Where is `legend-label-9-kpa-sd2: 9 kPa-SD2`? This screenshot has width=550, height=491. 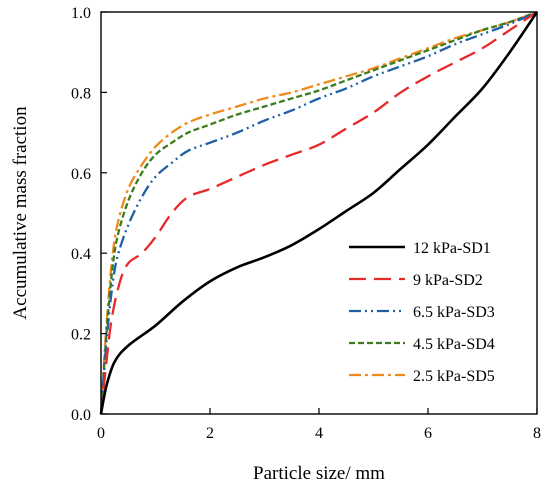 legend-label-9-kpa-sd2: 9 kPa-SD2 is located at coordinates (448, 280).